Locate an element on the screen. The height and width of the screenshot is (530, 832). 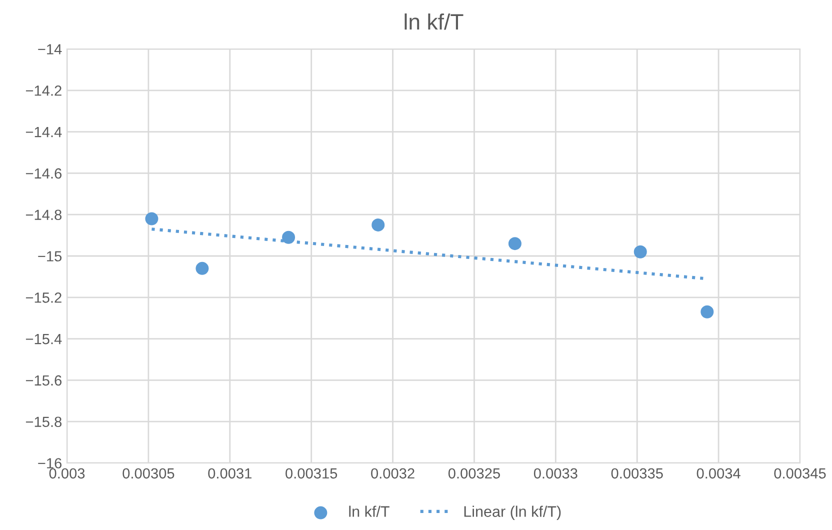
x-tick-label: 0.00345 is located at coordinates (800, 473).